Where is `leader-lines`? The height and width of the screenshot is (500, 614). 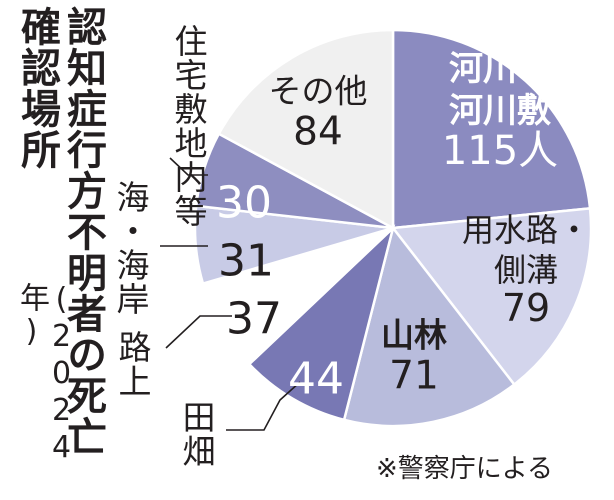
leader-lines is located at coordinates (230, 294).